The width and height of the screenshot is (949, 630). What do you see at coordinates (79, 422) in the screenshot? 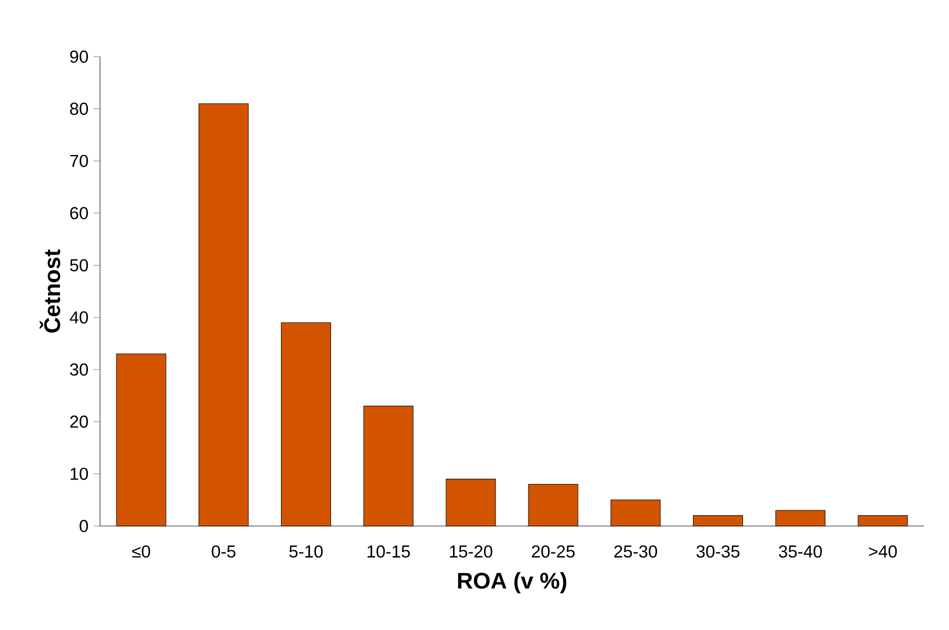
I see `y-tick-label: 20` at bounding box center [79, 422].